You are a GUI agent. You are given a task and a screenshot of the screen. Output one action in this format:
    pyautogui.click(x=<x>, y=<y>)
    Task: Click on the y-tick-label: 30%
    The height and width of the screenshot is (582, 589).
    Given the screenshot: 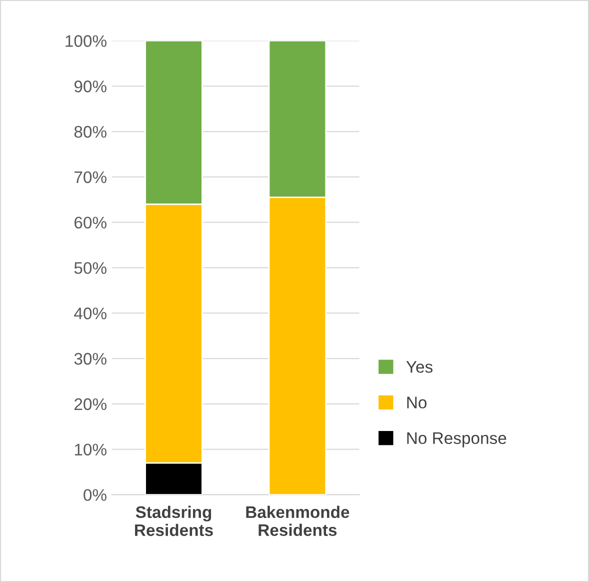 What is the action you would take?
    pyautogui.click(x=90, y=358)
    